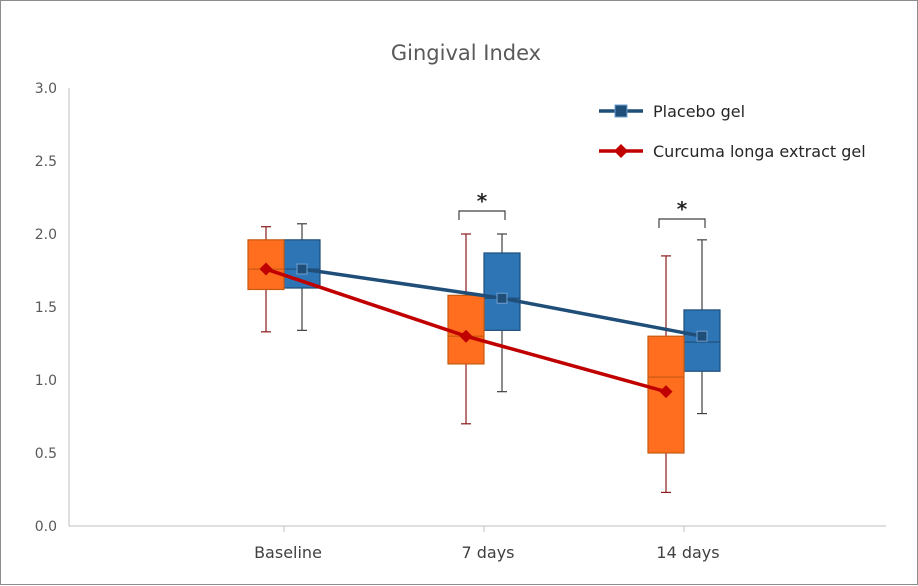  Describe the element at coordinates (46, 527) in the screenshot. I see `y-tick-label: 0.0` at that location.